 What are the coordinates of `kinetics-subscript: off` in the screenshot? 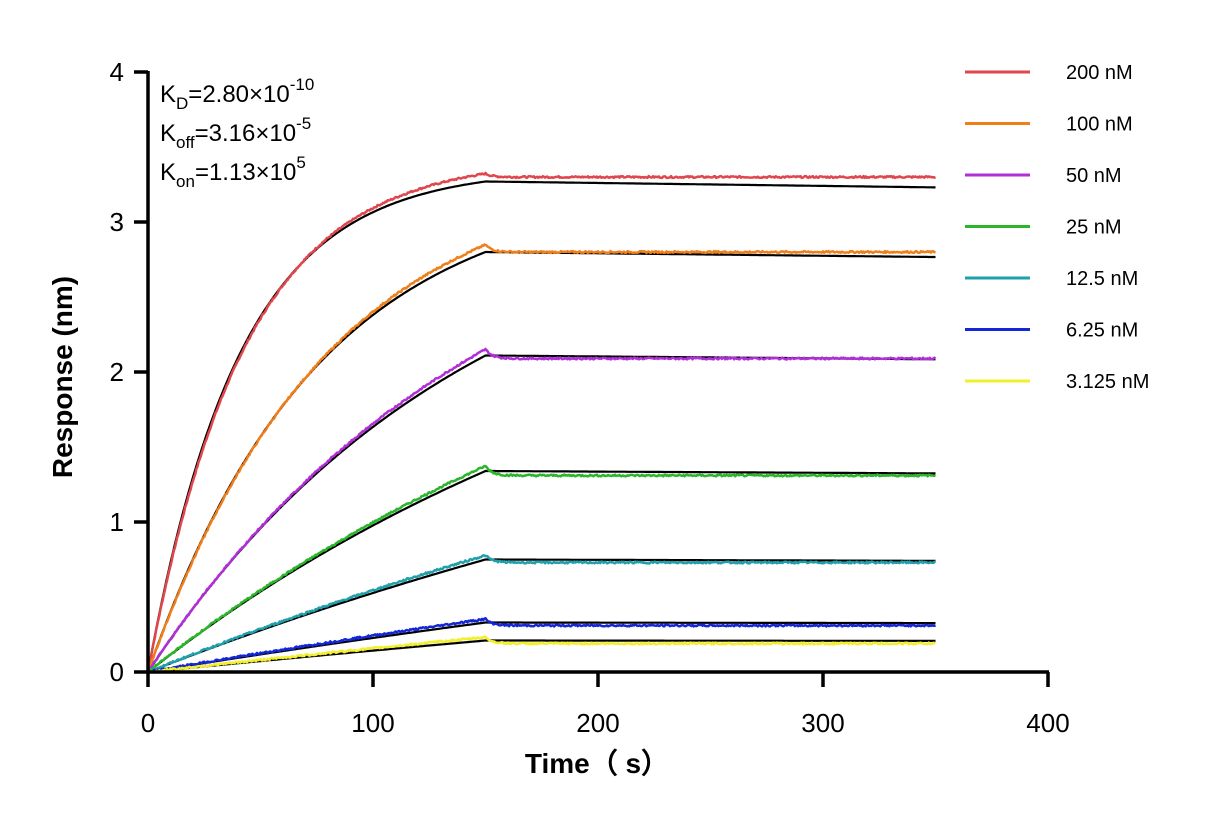 It's located at (185, 142).